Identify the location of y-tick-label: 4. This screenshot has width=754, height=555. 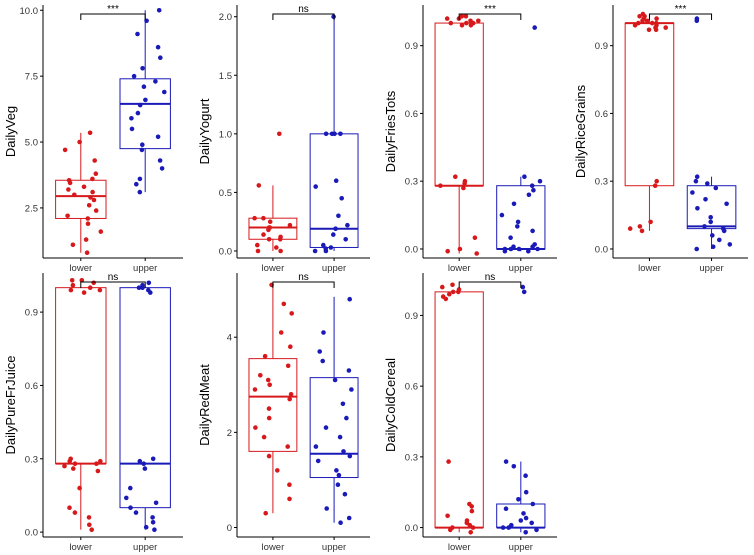
(229, 338).